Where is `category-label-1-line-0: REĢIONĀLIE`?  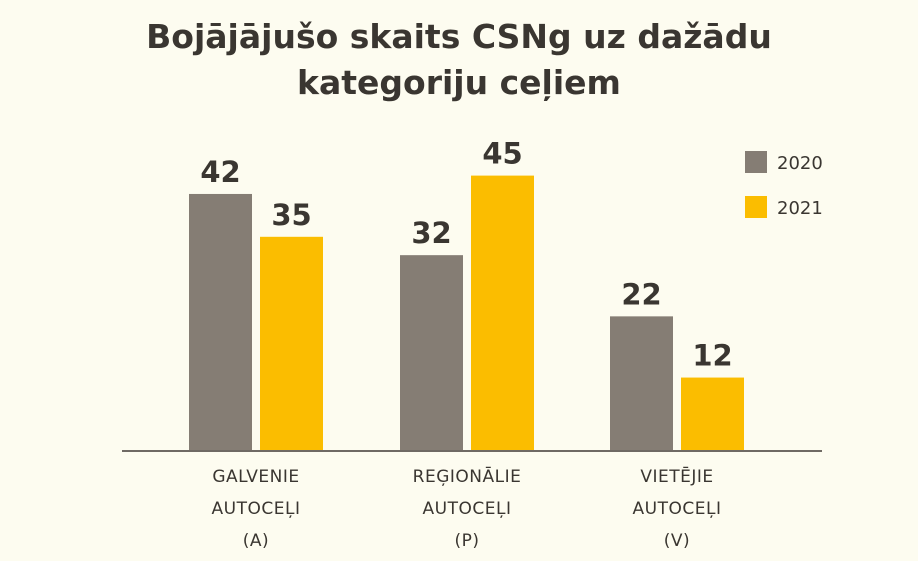 category-label-1-line-0: REĢIONĀLIE is located at coordinates (467, 476).